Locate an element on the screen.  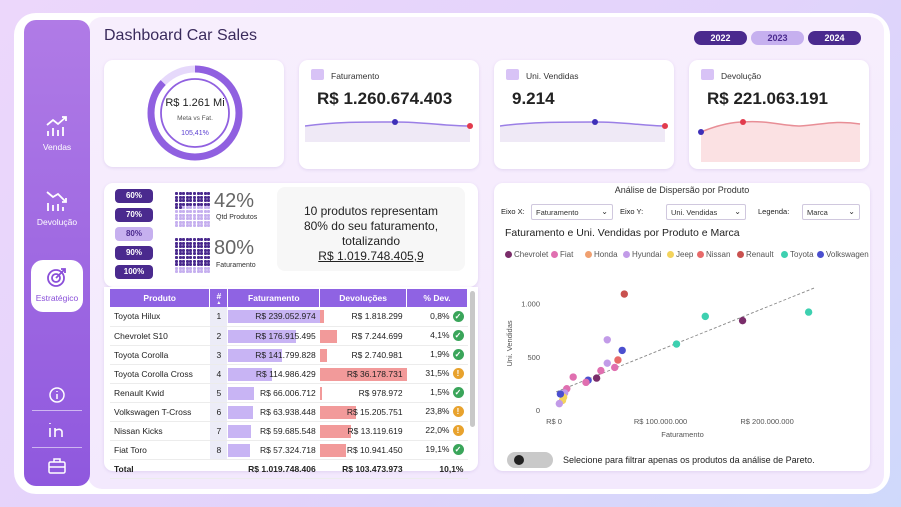
pareto-option-80: 80% is located at coordinates (134, 234).